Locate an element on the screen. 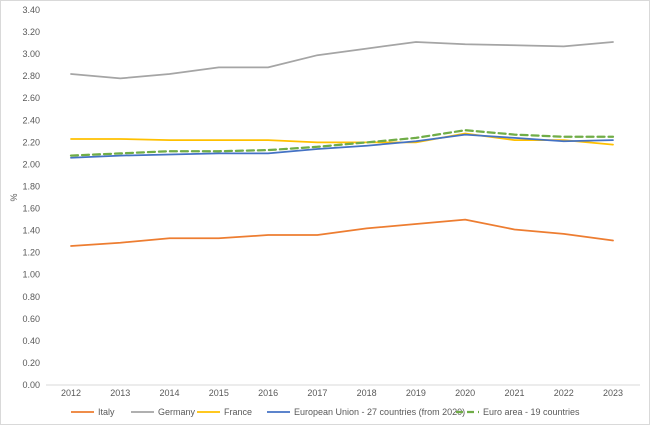 Image resolution: width=650 pixels, height=425 pixels. x-tick-label: 2018 is located at coordinates (367, 393).